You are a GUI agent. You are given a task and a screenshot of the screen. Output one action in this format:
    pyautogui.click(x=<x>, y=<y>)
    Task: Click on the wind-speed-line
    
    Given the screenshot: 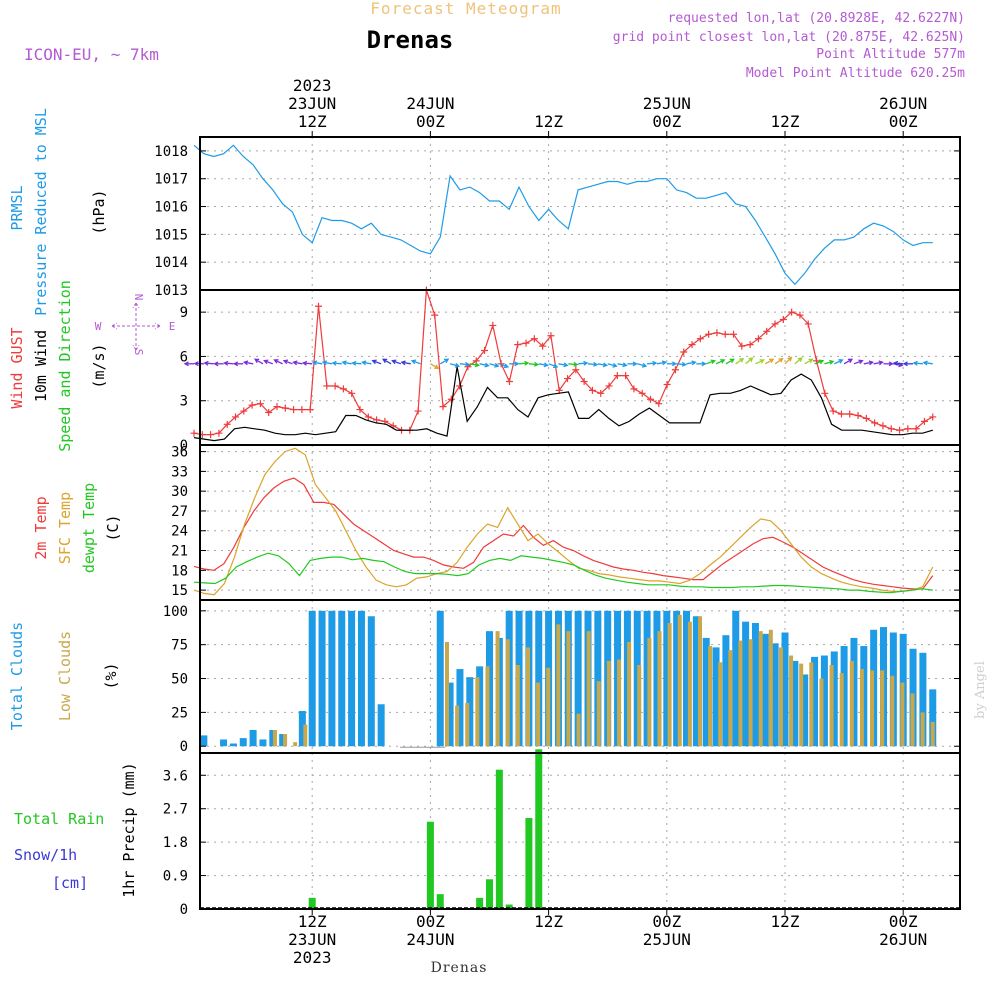 What is the action you would take?
    pyautogui.click(x=563, y=404)
    